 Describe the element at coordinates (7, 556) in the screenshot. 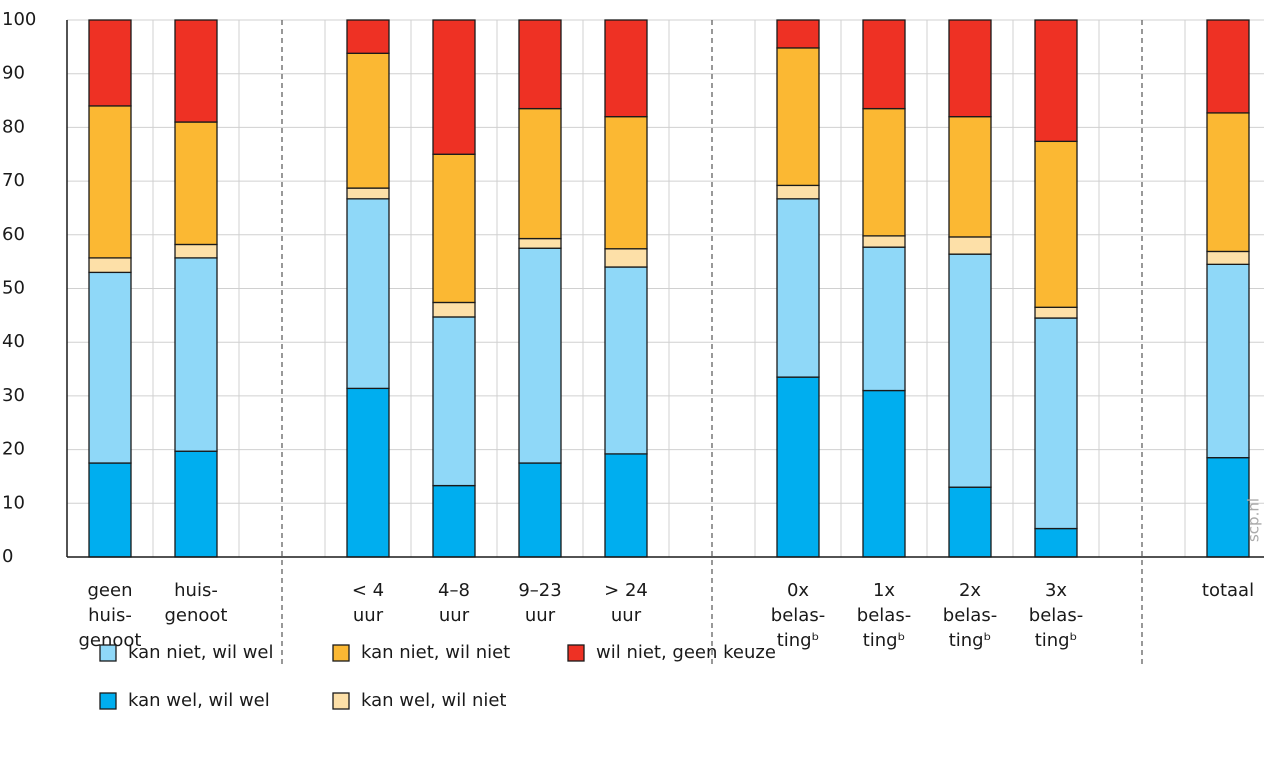

I see `y-tick-label: 0` at that location.